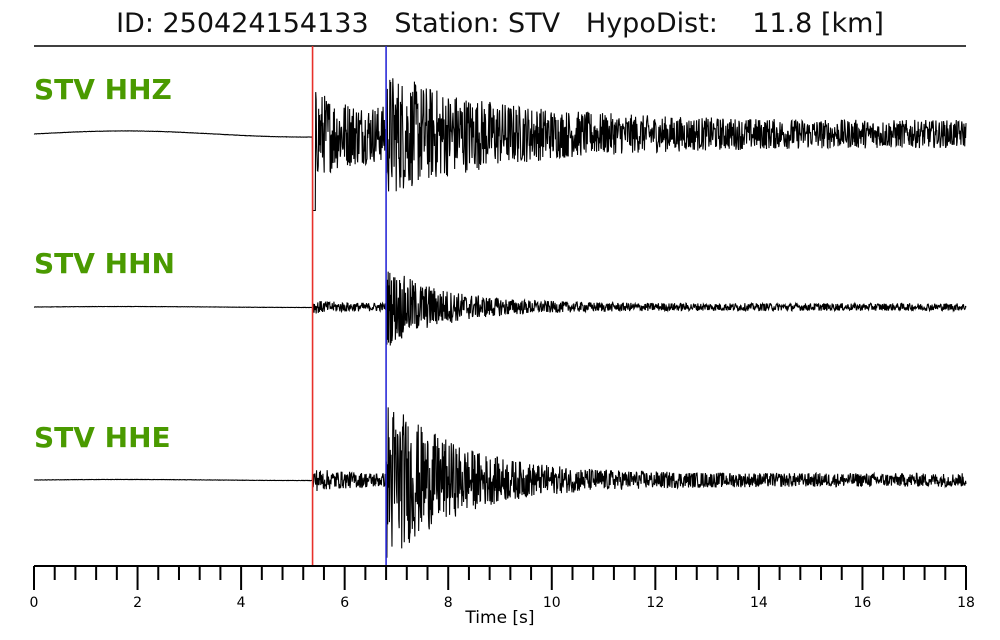 The height and width of the screenshot is (640, 1000). Describe the element at coordinates (500, 308) in the screenshot. I see `trace-stv-hhn` at that location.